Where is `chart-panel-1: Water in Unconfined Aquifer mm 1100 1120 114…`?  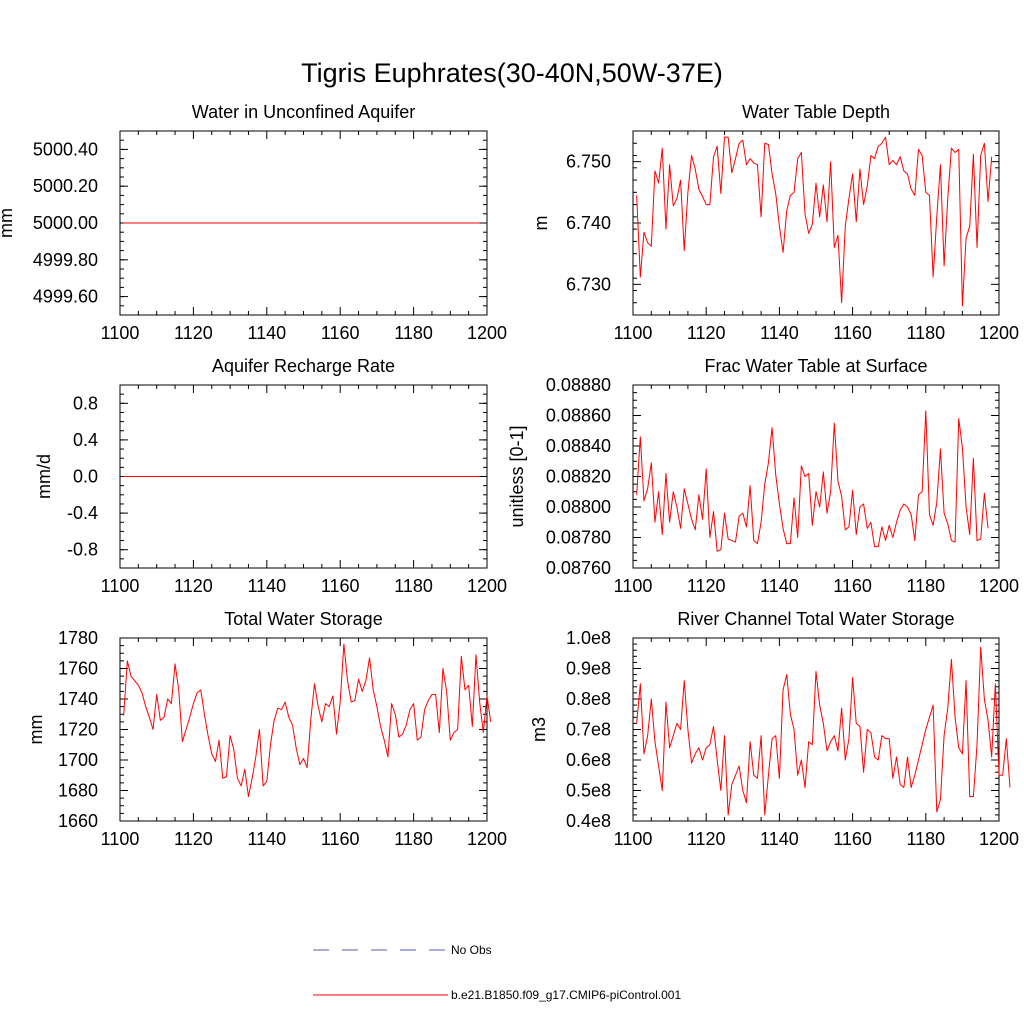 chart-panel-1: Water in Unconfined Aquifer mm 1100 1120 114… is located at coordinates (253, 222).